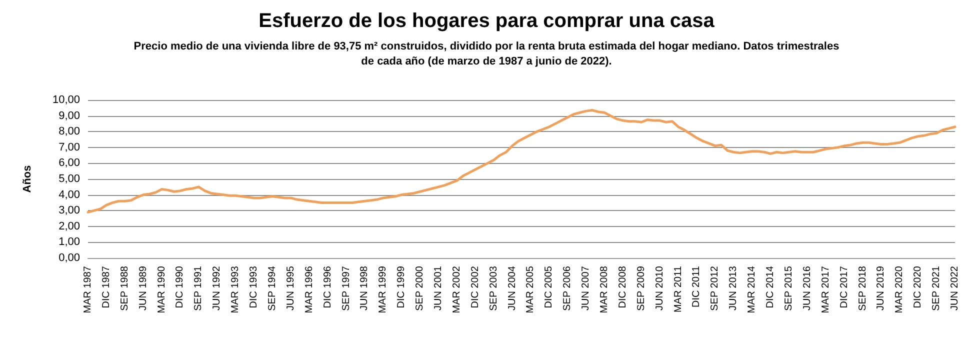 The height and width of the screenshot is (338, 973). Describe the element at coordinates (328, 287) in the screenshot. I see `x-tick-label: DIC 1996` at that location.